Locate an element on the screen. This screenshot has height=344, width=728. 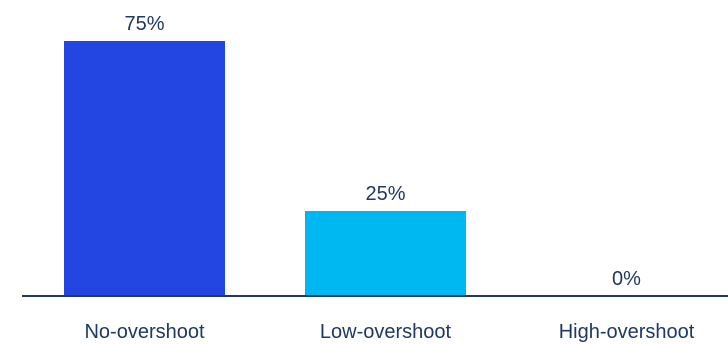
bar-value-label: 0% is located at coordinates (626, 279).